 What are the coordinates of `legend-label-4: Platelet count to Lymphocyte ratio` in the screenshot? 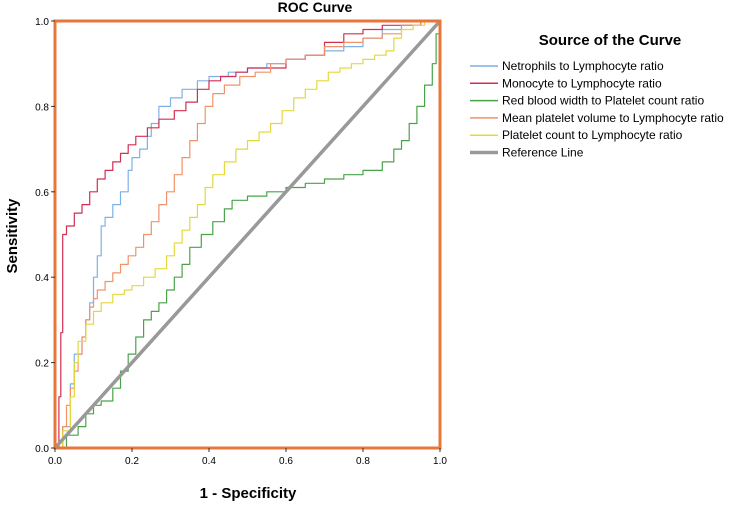 It's located at (592, 135).